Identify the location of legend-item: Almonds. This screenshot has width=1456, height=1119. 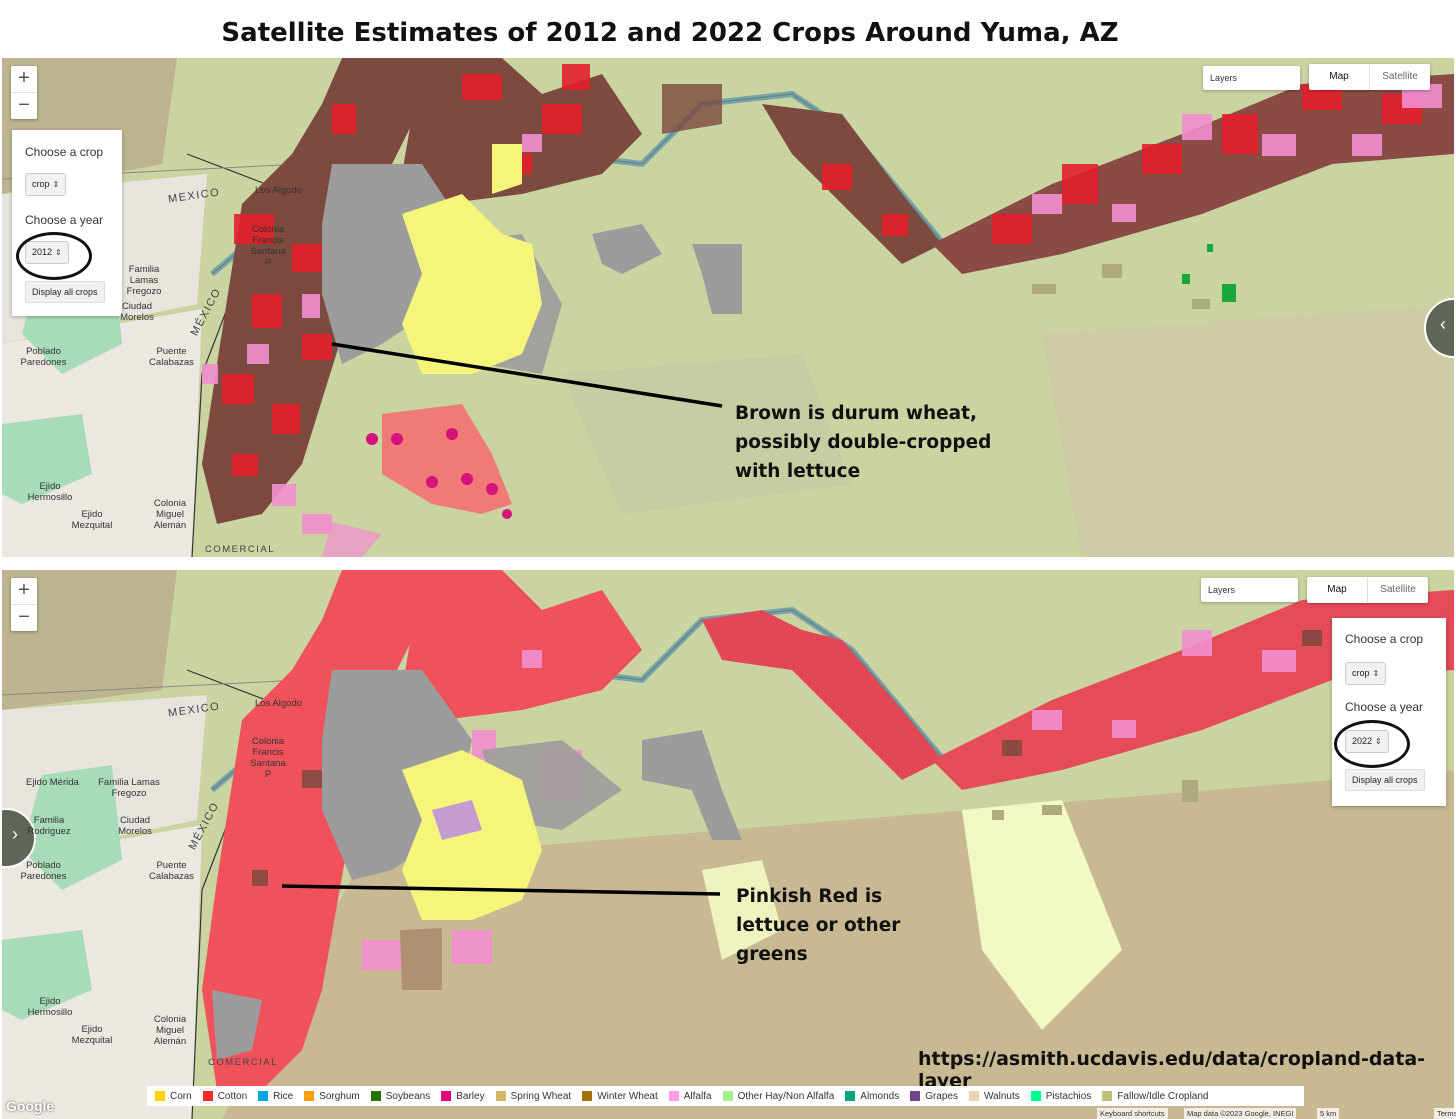
(872, 1096).